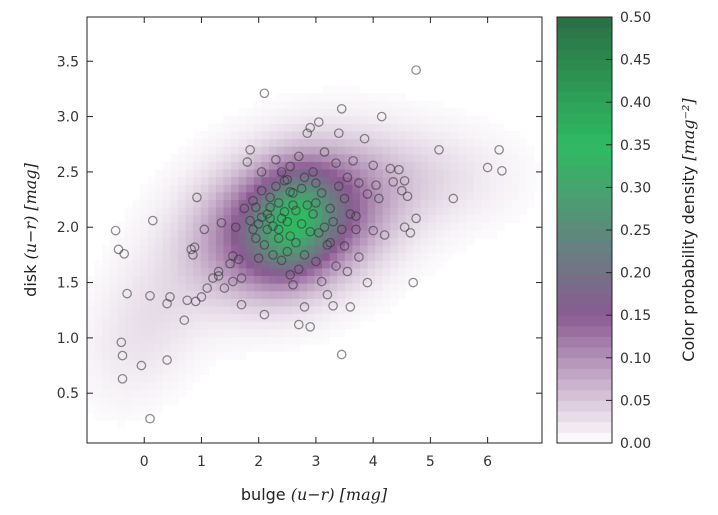 Image resolution: width=718 pixels, height=515 pixels. I want to click on colorbar-bands, so click(584, 230).